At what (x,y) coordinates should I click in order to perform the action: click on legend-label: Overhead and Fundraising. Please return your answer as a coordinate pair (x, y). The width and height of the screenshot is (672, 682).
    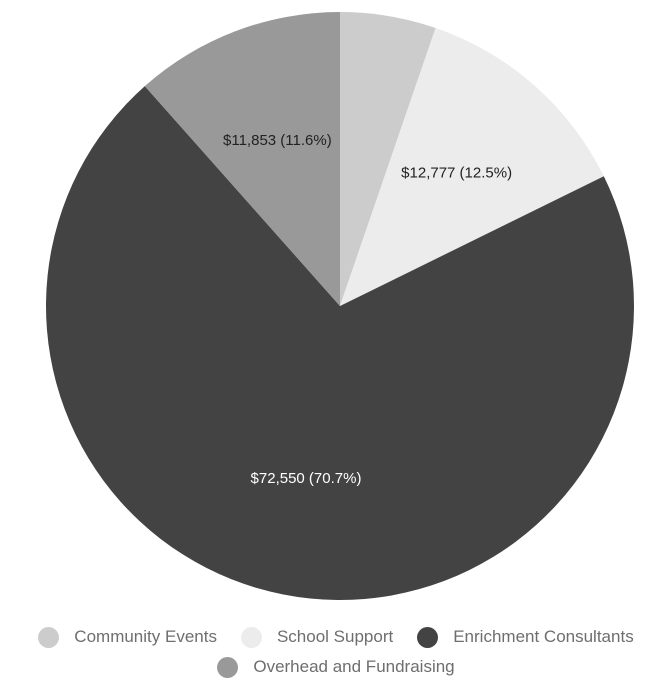
    Looking at the image, I should click on (354, 666).